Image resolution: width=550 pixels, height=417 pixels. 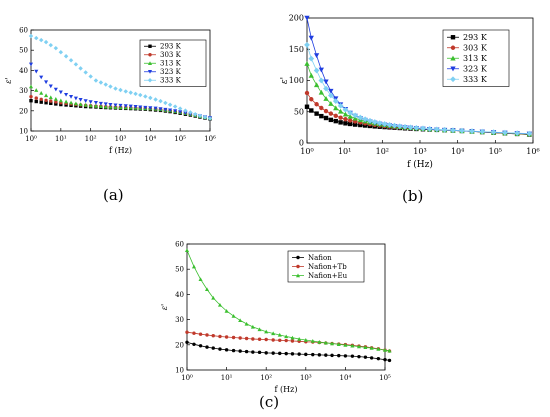 I want to click on legend-label: 293 K, so click(x=171, y=47).